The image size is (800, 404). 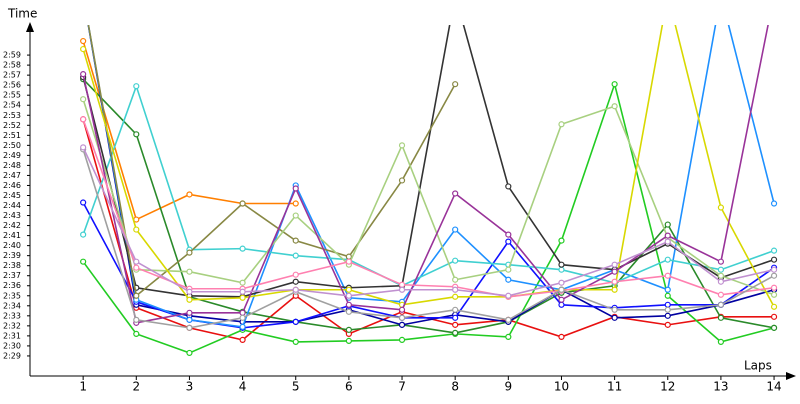 What do you see at coordinates (455, 387) in the screenshot?
I see `x-tick-label: 8` at bounding box center [455, 387].